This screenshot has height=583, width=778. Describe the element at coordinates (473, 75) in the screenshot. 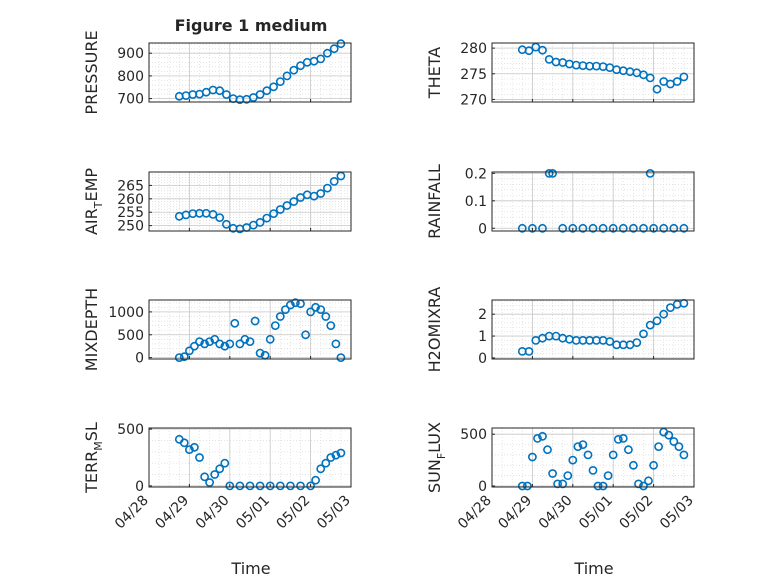

I see `y-tick-label: 275` at that location.